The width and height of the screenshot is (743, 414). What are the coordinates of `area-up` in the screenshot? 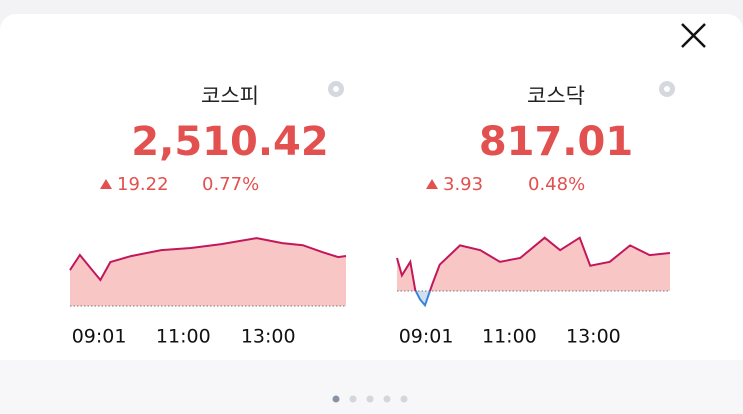 It's located at (533, 264).